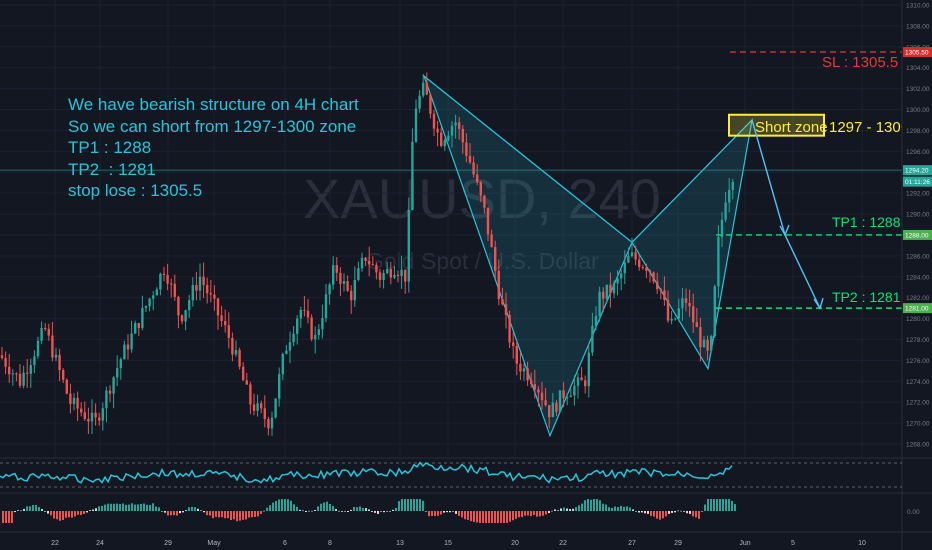 The image size is (932, 550). I want to click on price-tick-label: 1302.00, so click(918, 89).